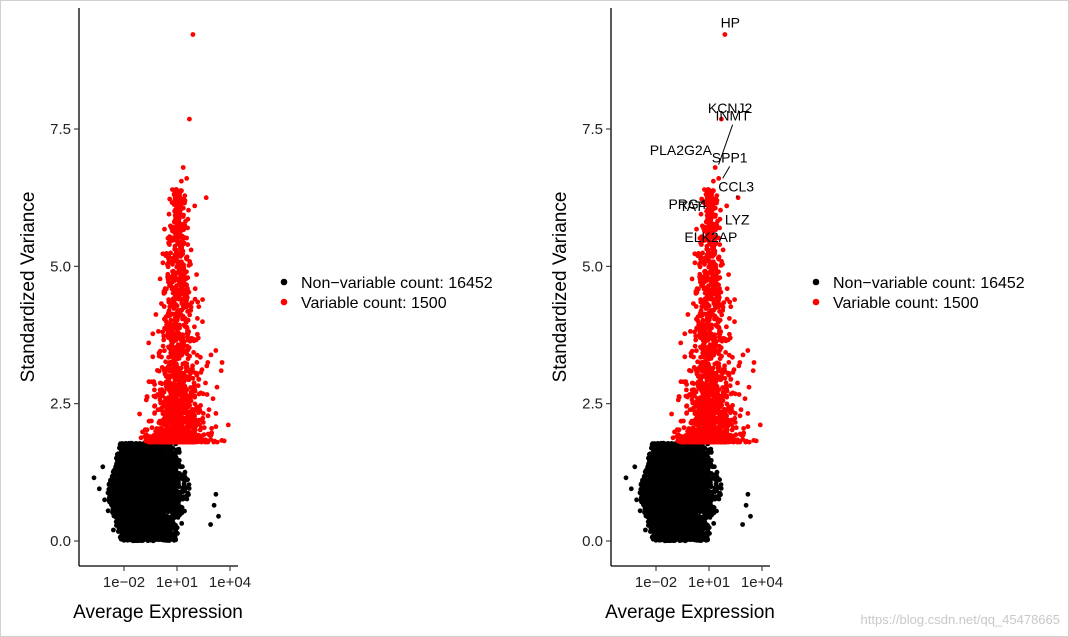 The width and height of the screenshot is (1069, 637). Describe the element at coordinates (161, 288) in the screenshot. I see `left-points-layer` at that location.